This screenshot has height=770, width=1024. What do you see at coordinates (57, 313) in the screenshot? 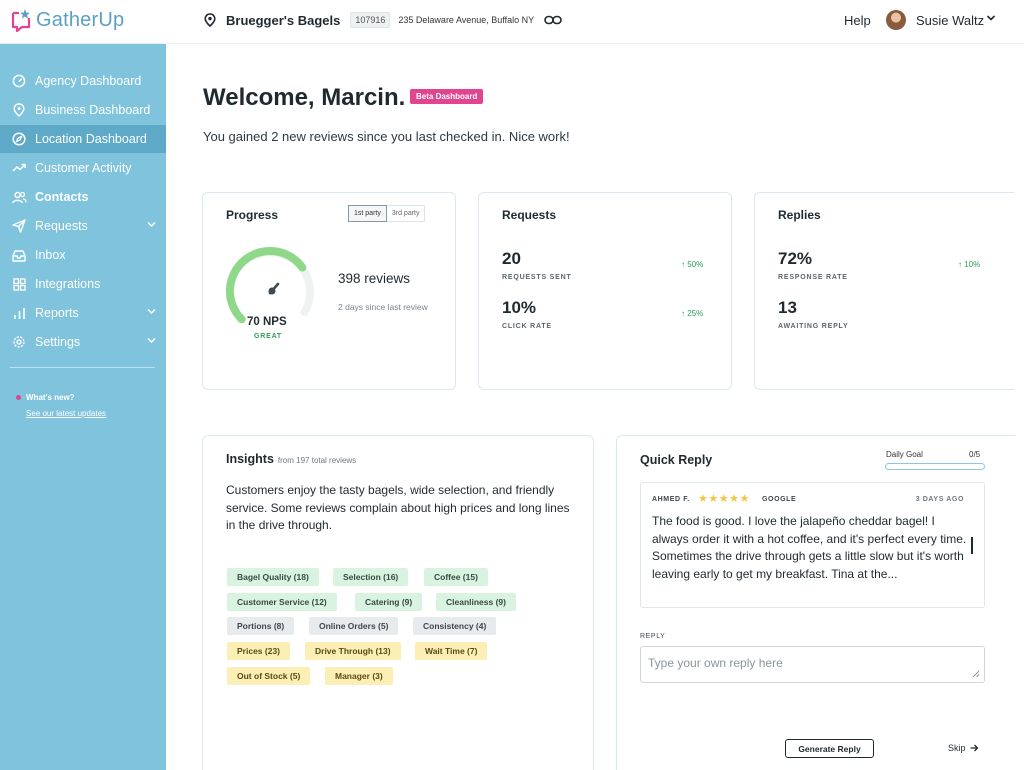
I see `sidebar-item-label: Reports` at bounding box center [57, 313].